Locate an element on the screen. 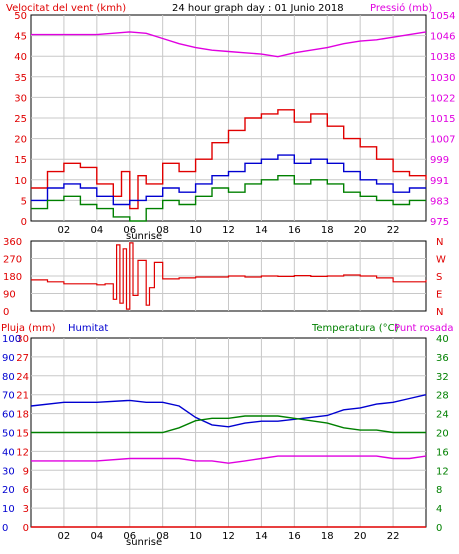 The height and width of the screenshot is (554, 459). rain-tick-label: 18 is located at coordinates (22, 415).